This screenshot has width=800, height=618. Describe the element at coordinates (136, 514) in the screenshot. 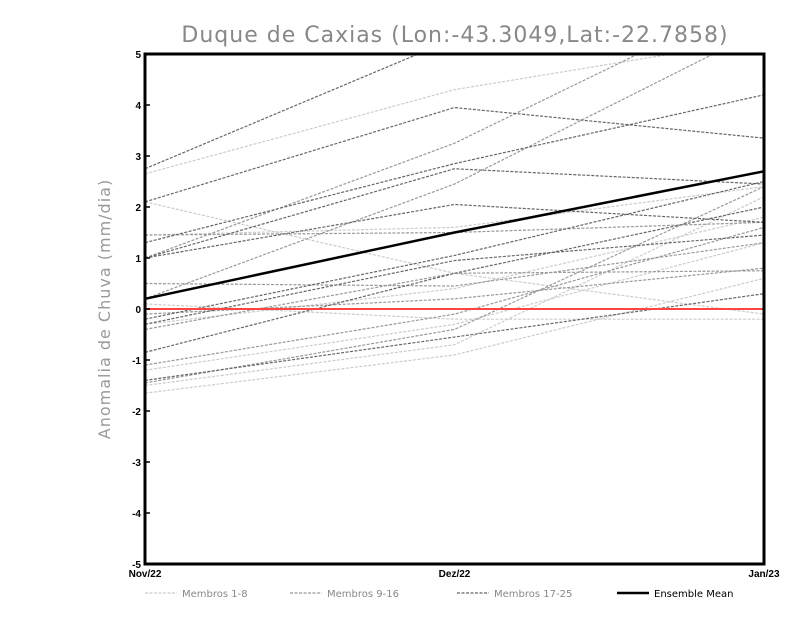

I see `y-tick-label: -4` at that location.